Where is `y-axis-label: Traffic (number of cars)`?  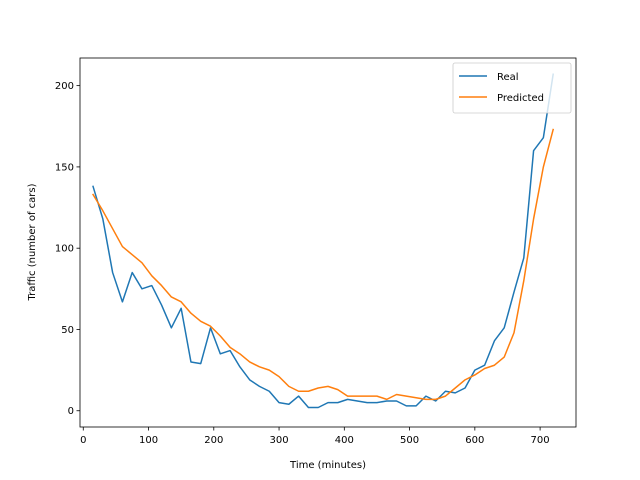 y-axis-label: Traffic (number of cars) is located at coordinates (32, 242).